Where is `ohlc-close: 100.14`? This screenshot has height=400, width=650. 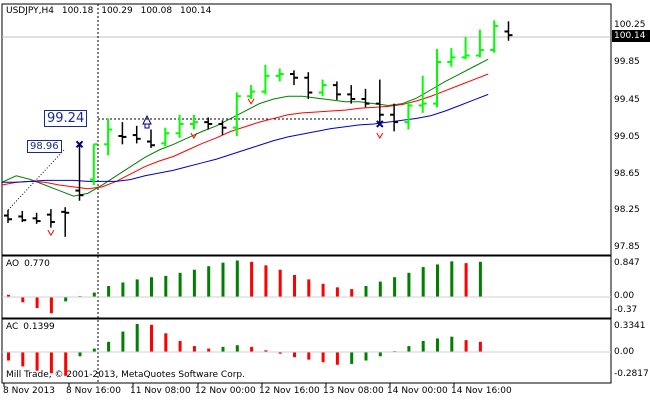
ohlc-close: 100.14 is located at coordinates (195, 11).